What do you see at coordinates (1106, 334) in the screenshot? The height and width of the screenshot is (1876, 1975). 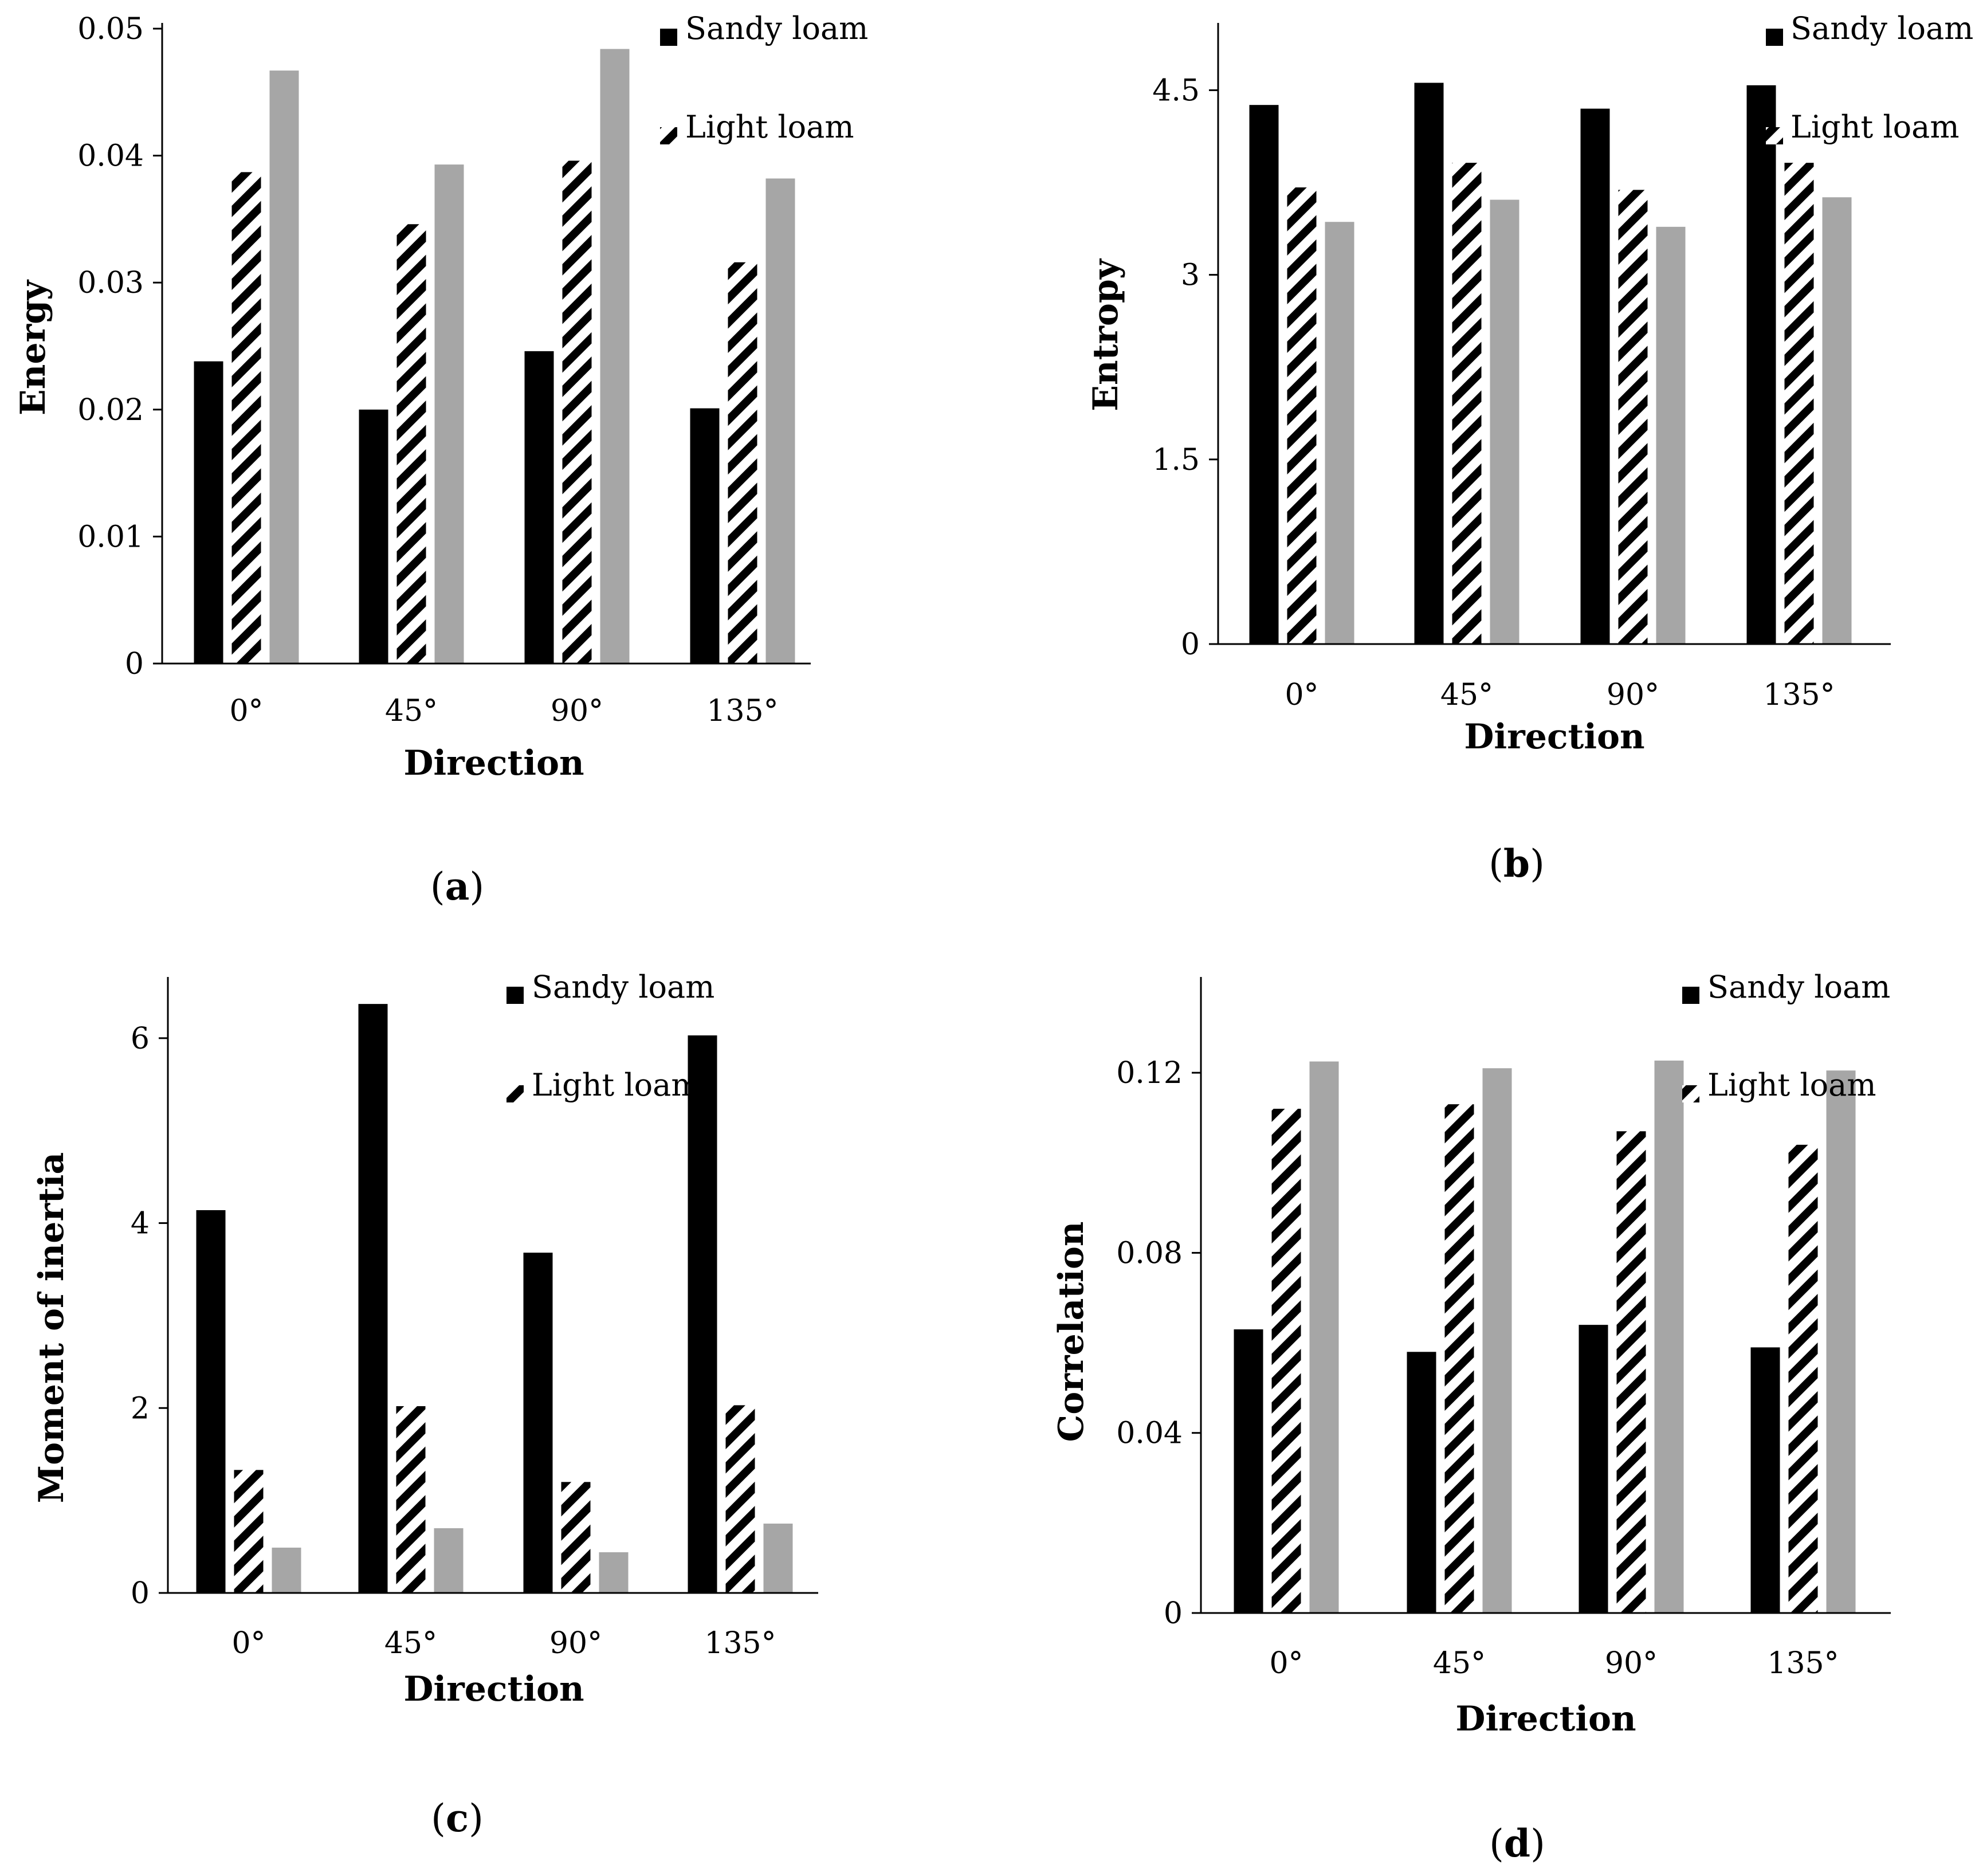 I see `y-axis-title-b: Entropy` at bounding box center [1106, 334].